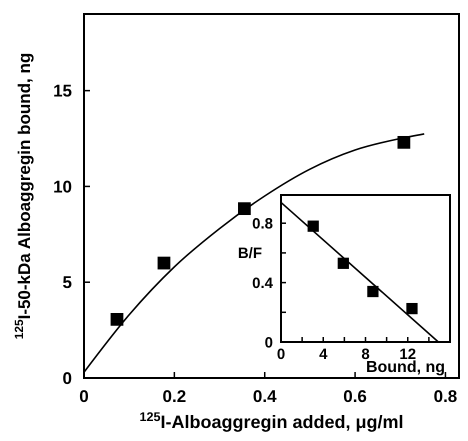  What do you see at coordinates (67, 282) in the screenshot?
I see `y-tick-label: 5` at bounding box center [67, 282].